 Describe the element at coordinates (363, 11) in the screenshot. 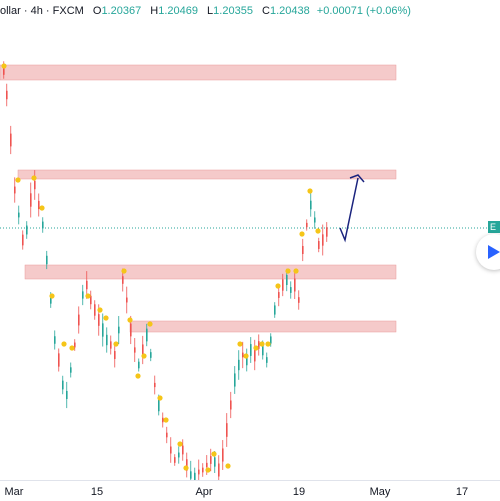

I see `change-value: +0.00071 (+0.06%)` at that location.